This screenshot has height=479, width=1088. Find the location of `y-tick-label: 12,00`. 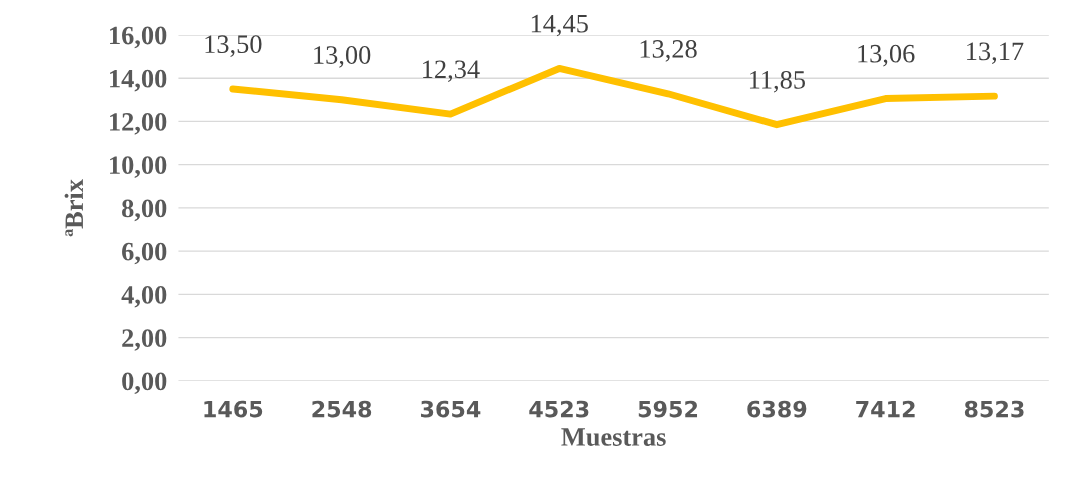

y-tick-label: 12,00 is located at coordinates (138, 124).